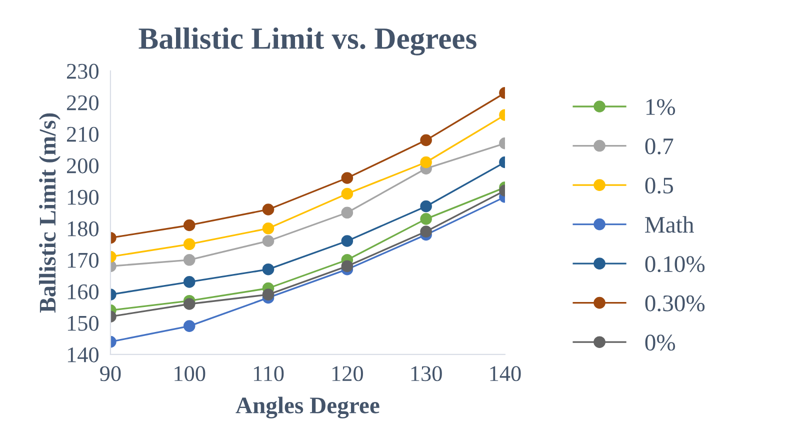 This screenshot has width=789, height=443. I want to click on y-tick-label: 180, so click(83, 228).